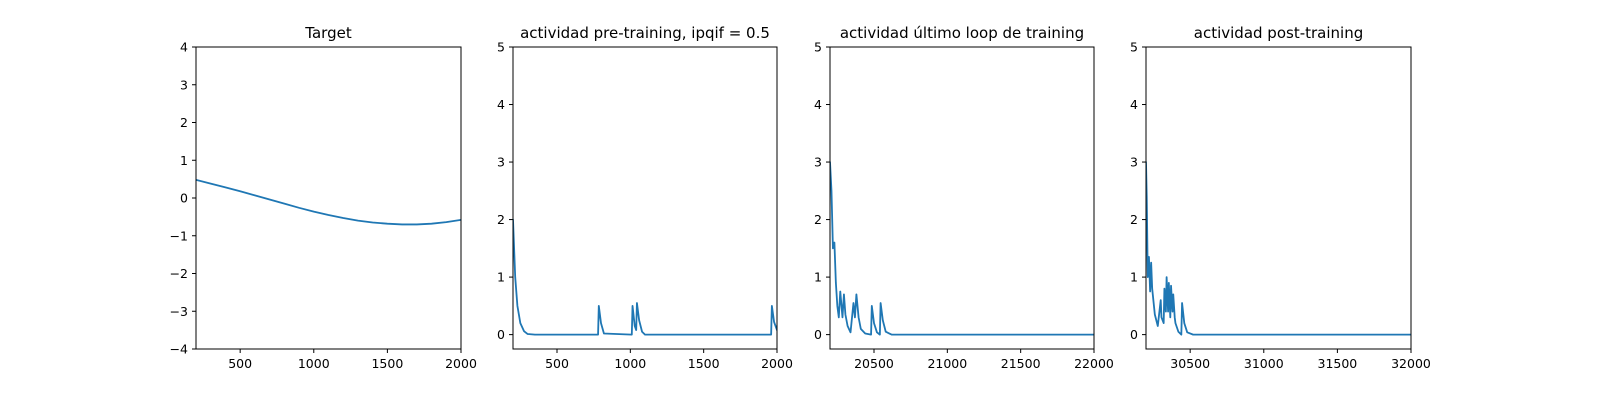  What do you see at coordinates (962, 33) in the screenshot?
I see `chart-title: actividad último loop de training` at bounding box center [962, 33].